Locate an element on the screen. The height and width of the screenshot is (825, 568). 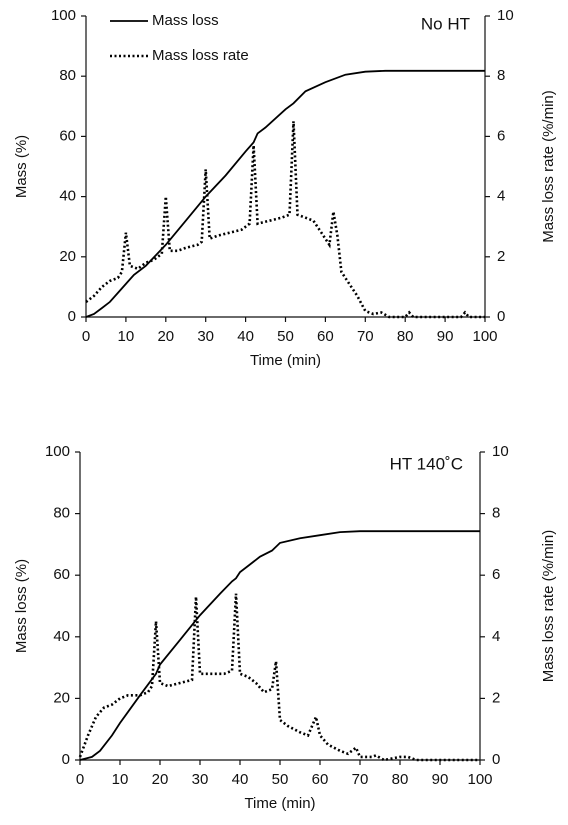
y-axis-label: Mass loss (%) is located at coordinates (21, 606).